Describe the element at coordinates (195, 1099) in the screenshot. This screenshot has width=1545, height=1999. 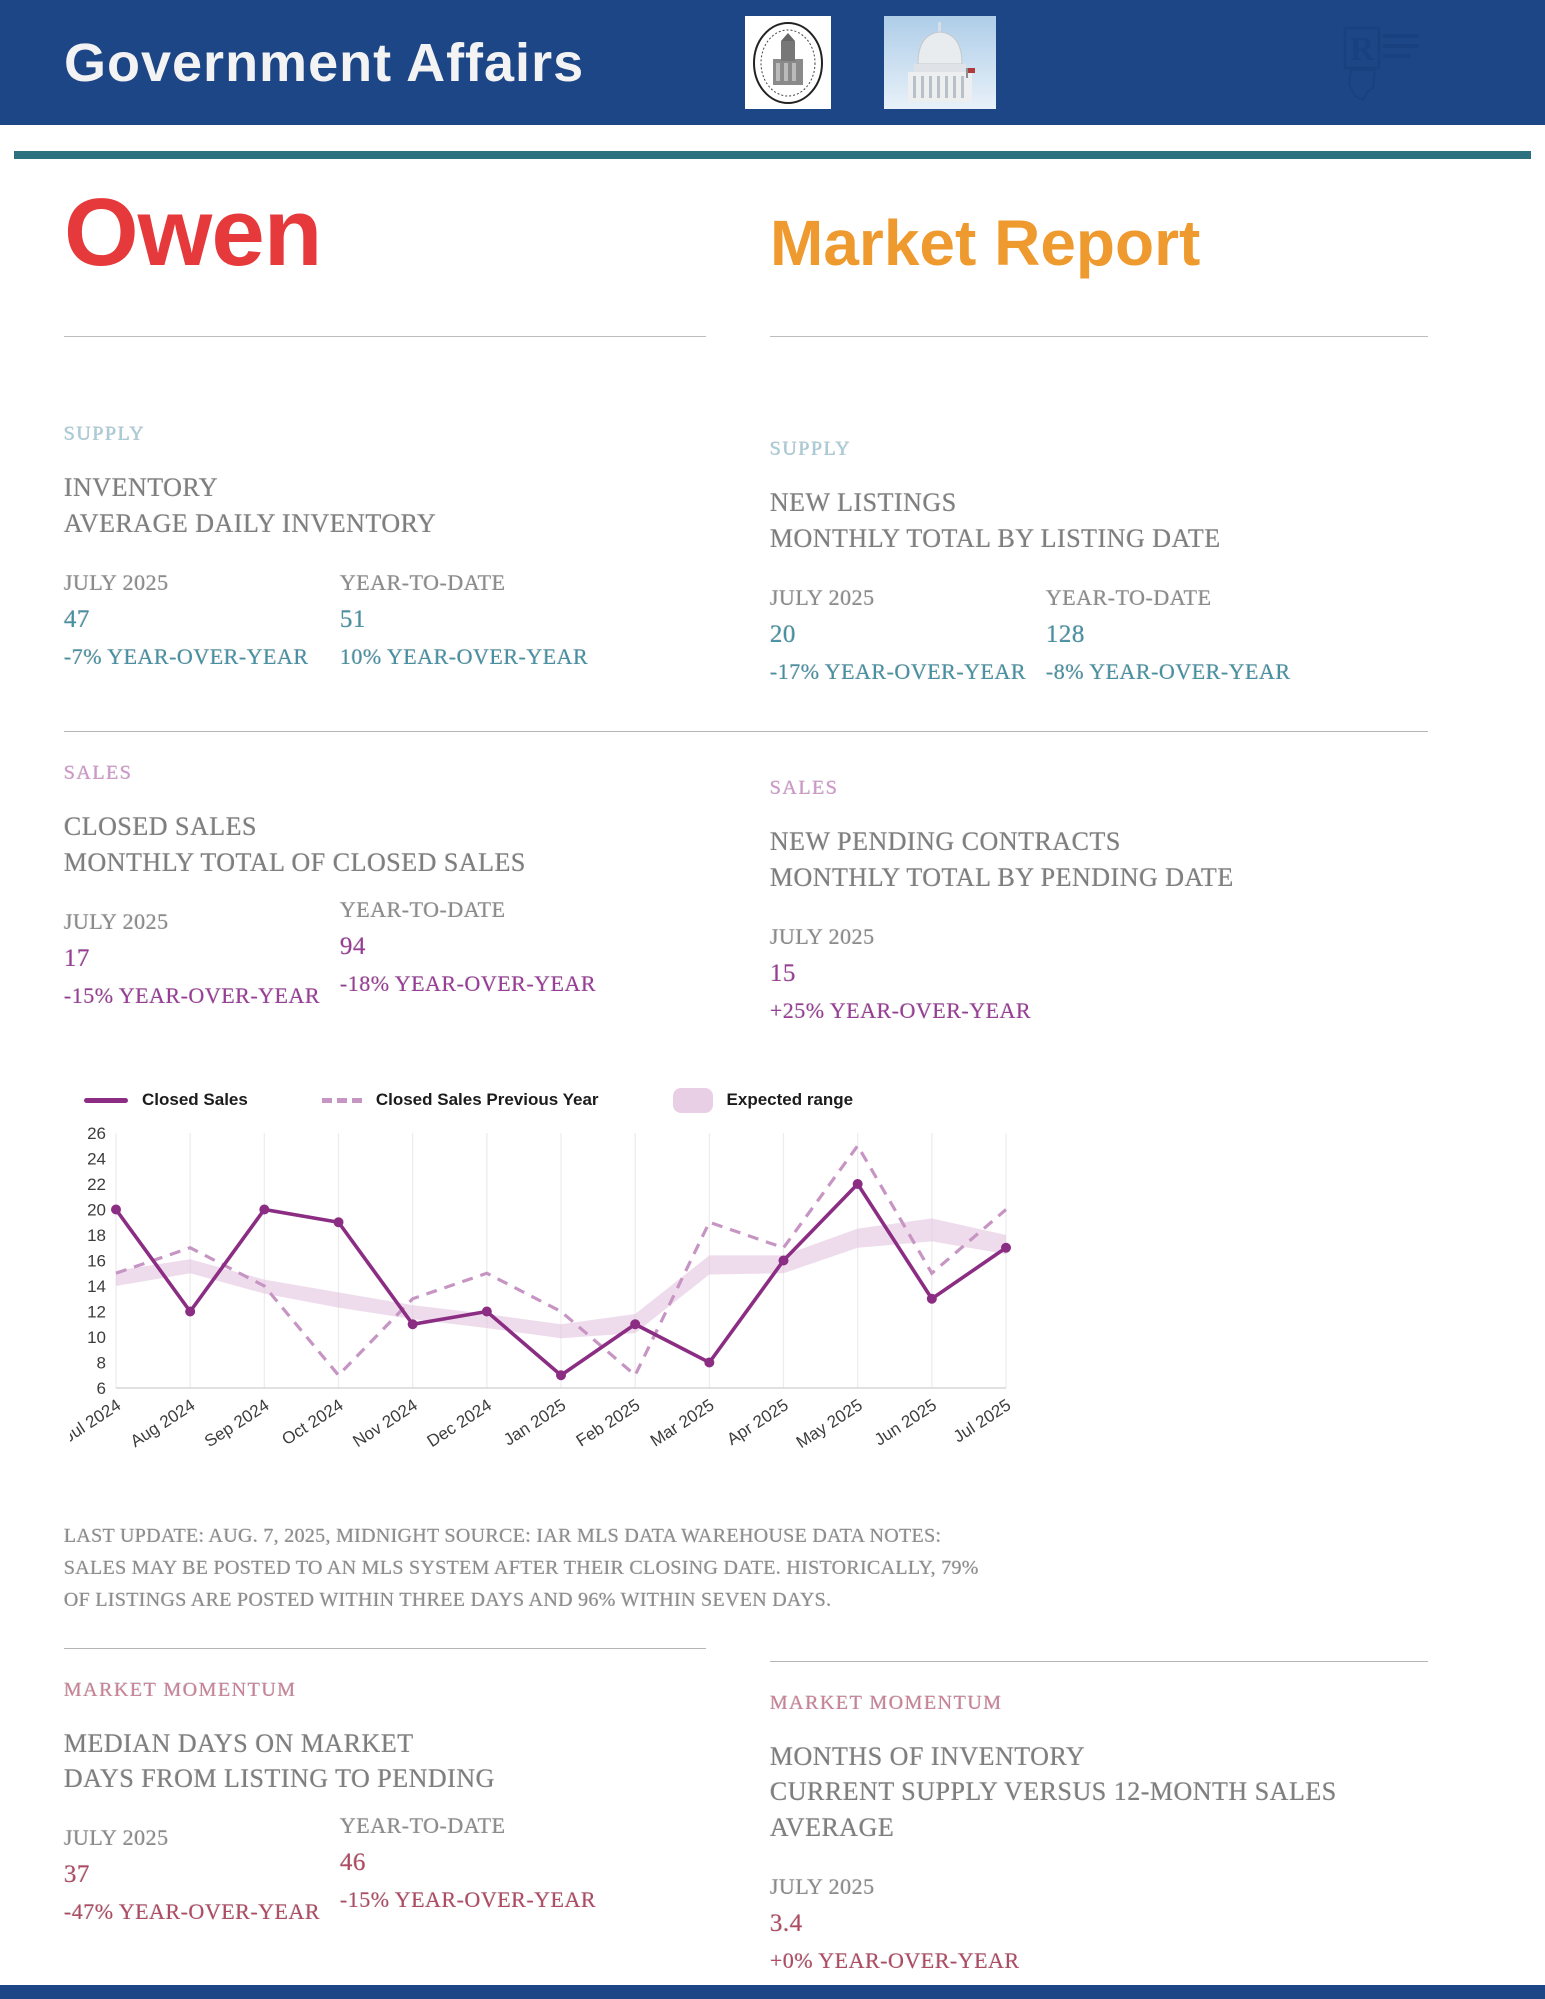
I see `legend-label-closed-sales: Closed Sales` at that location.